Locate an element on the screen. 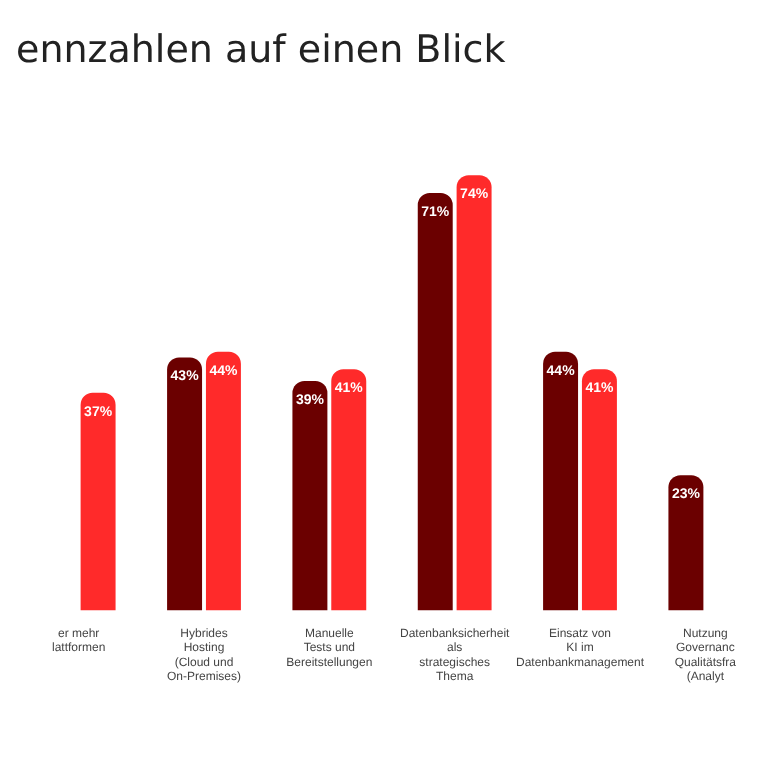 Image resolution: width=784 pixels, height=784 pixels. chart-title: ennzahlen auf einen Blick is located at coordinates (262, 50).